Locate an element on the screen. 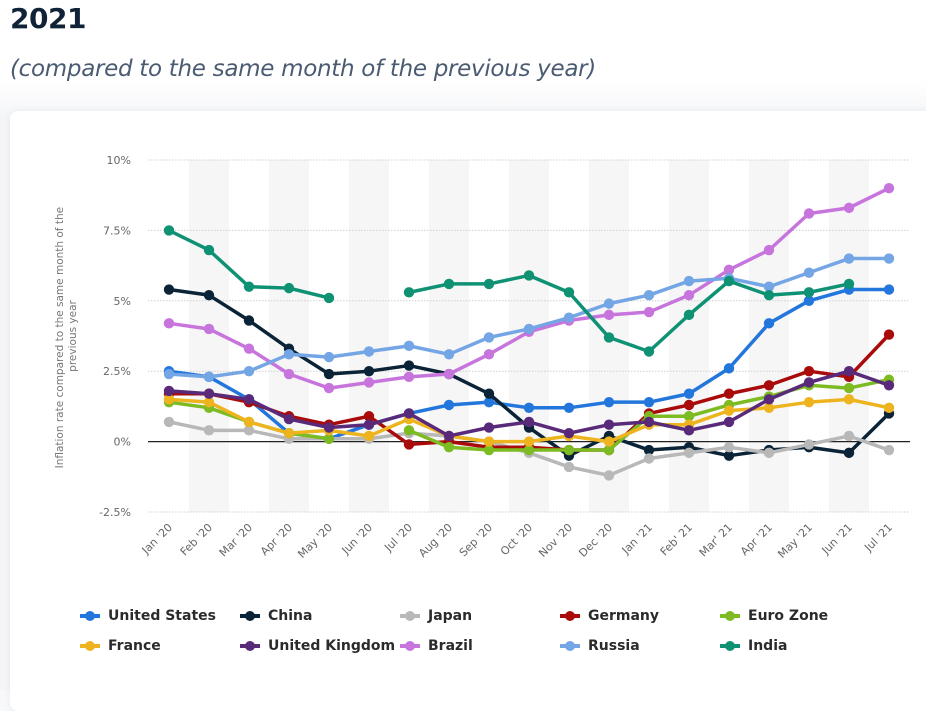 This screenshot has height=711, width=926. series-united-kingdom is located at coordinates (529, 404).